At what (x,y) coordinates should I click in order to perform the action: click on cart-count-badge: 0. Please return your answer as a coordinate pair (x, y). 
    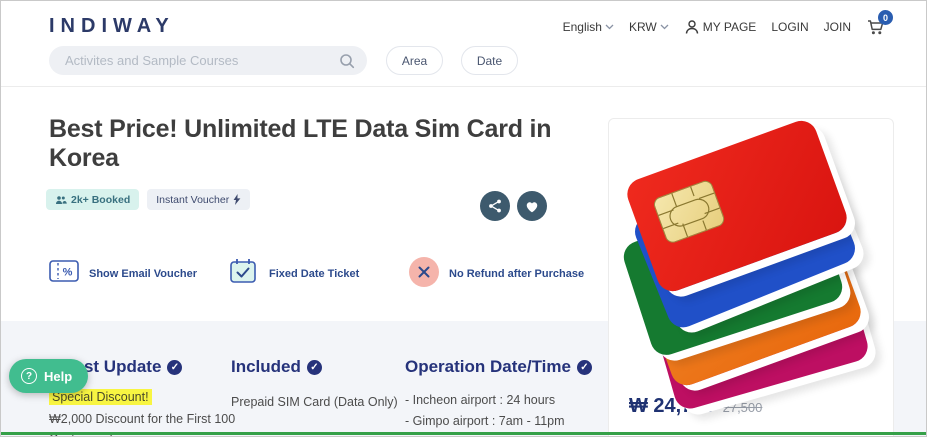
    Looking at the image, I should click on (885, 17).